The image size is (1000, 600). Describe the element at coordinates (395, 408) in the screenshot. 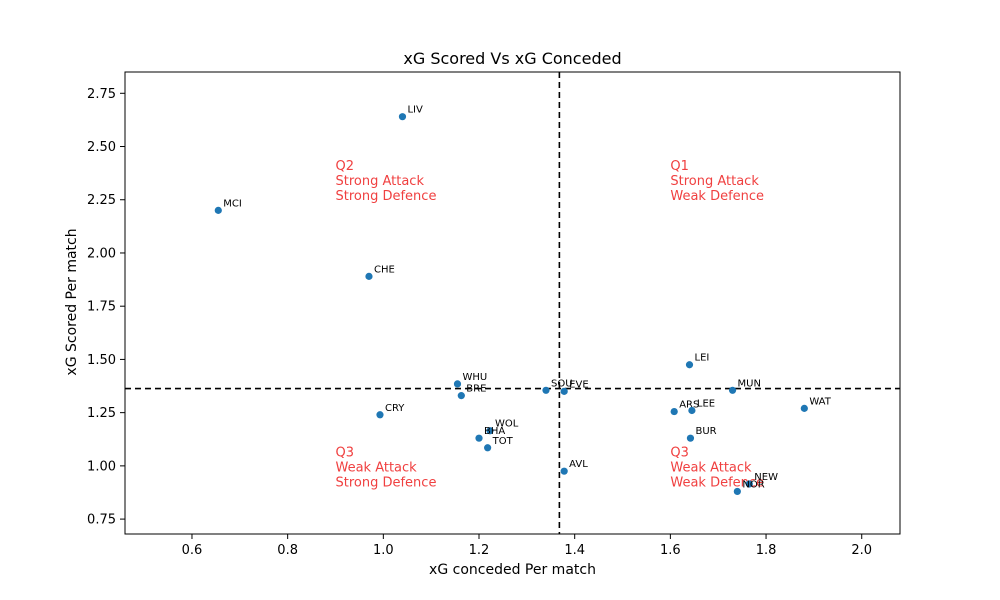

I see `point-label: CRY` at that location.